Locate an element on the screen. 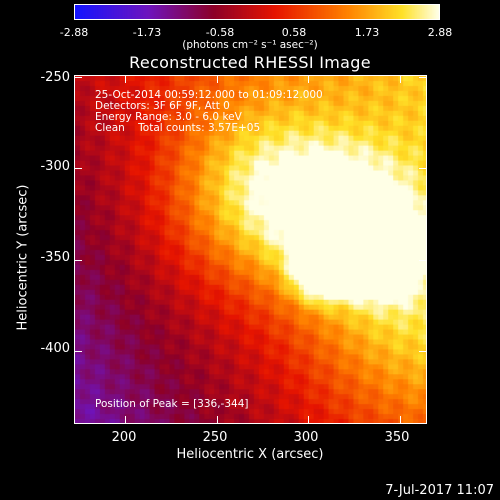 This screenshot has height=500, width=500. footer-date: 7-Jul-2017 11:07 is located at coordinates (439, 490).